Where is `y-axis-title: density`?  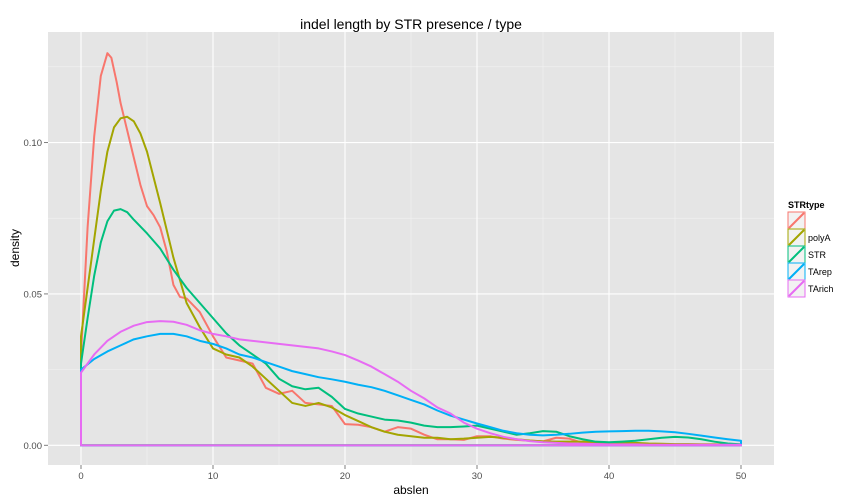 y-axis-title: density is located at coordinates (15, 248).